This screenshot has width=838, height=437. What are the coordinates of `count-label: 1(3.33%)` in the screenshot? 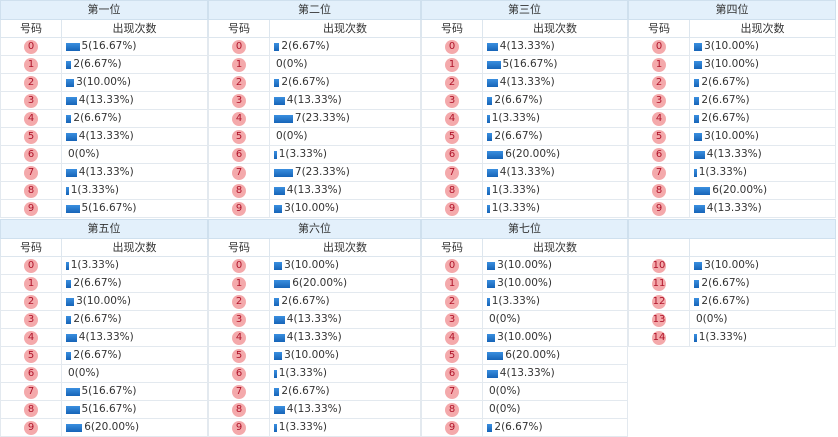 It's located at (94, 190).